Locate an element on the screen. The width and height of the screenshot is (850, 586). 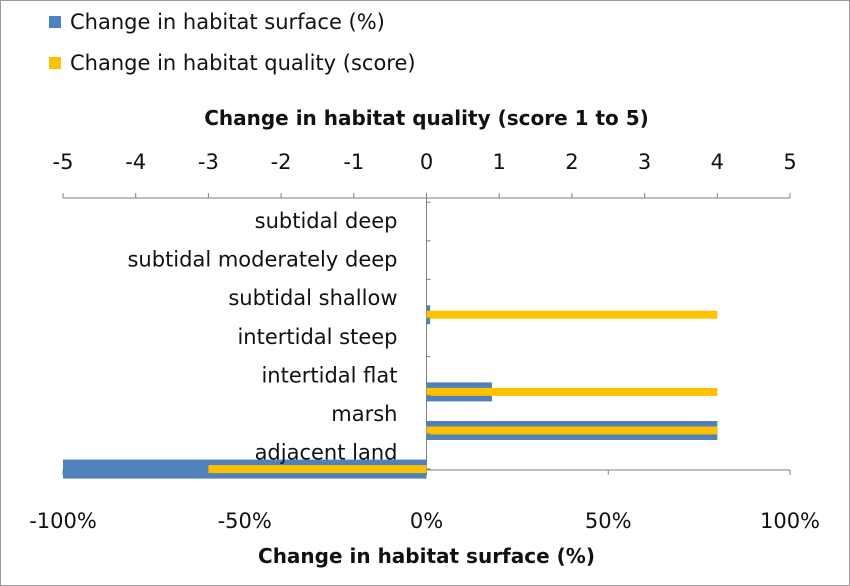
category-label: subtidal moderately deep is located at coordinates (262, 260).